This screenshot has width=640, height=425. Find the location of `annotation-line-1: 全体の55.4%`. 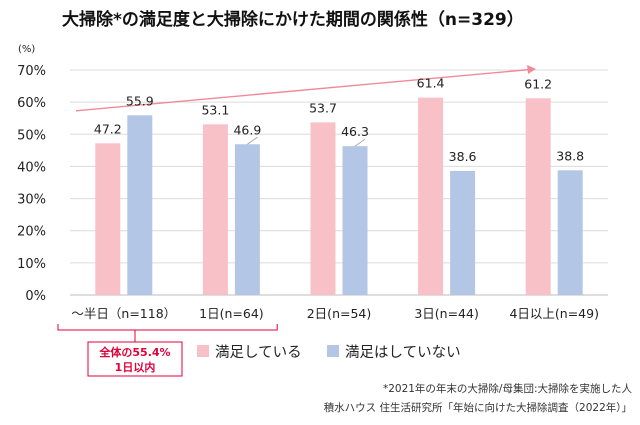

annotation-line-1: 全体の55.4% is located at coordinates (134, 352).